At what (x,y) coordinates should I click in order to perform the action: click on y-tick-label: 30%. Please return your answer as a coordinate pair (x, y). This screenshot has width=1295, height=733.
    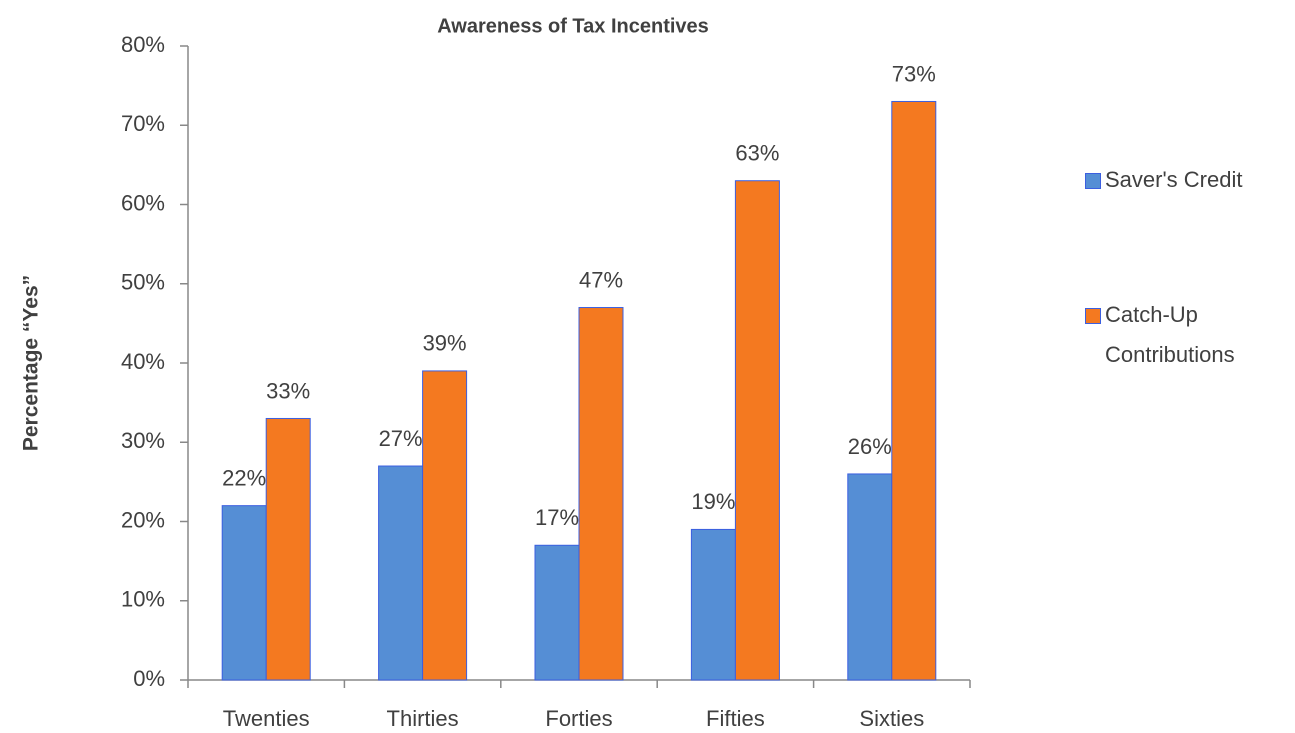
    Looking at the image, I should click on (143, 440).